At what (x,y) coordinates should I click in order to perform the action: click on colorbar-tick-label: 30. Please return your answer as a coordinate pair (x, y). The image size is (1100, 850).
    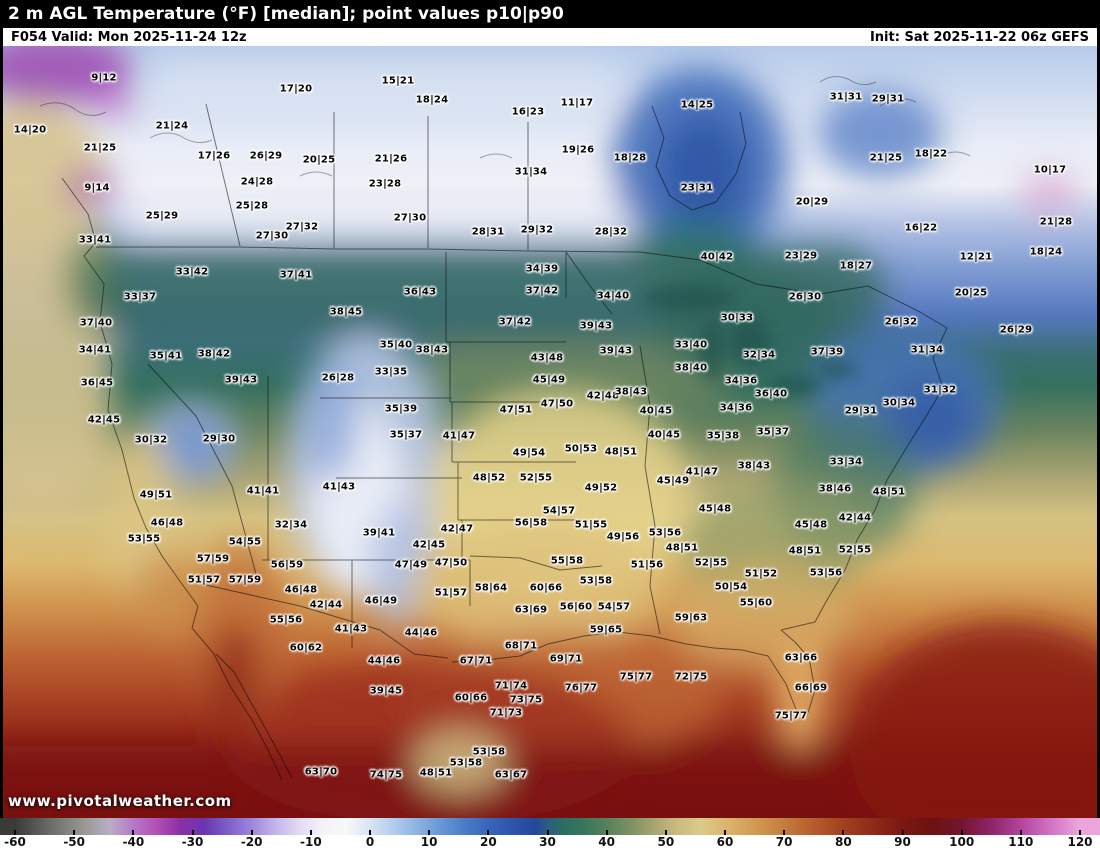
    Looking at the image, I should click on (547, 842).